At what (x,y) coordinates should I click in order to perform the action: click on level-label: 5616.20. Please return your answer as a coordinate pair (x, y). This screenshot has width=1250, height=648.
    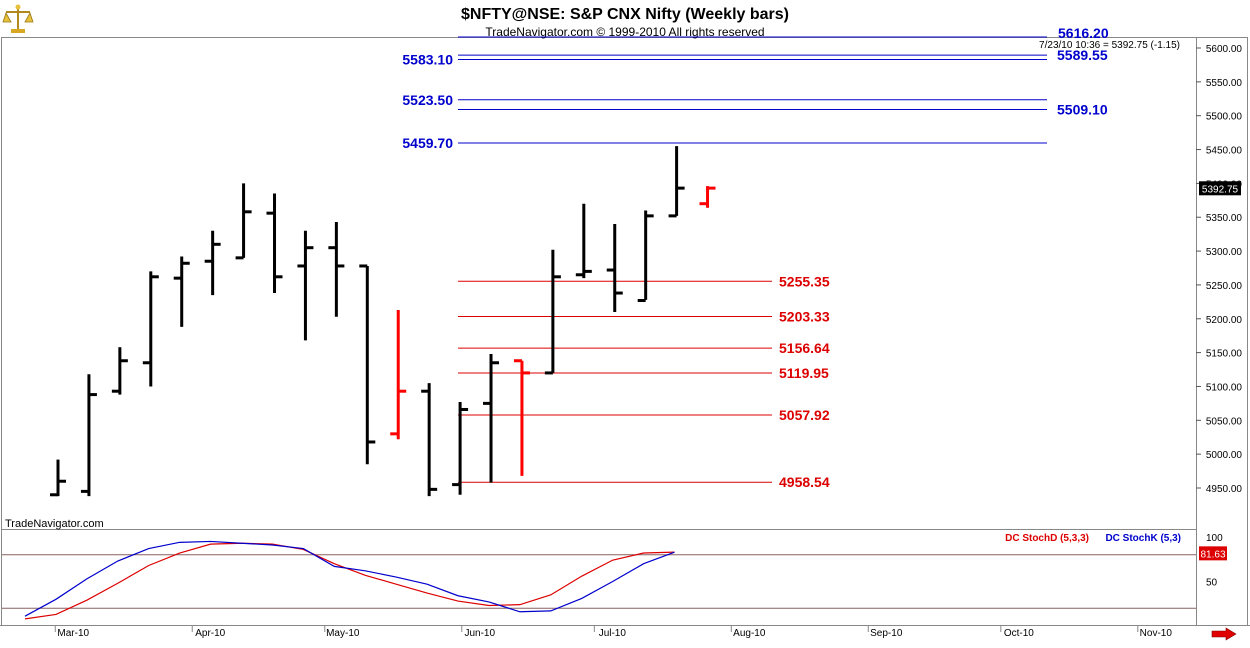
    Looking at the image, I should click on (1083, 33).